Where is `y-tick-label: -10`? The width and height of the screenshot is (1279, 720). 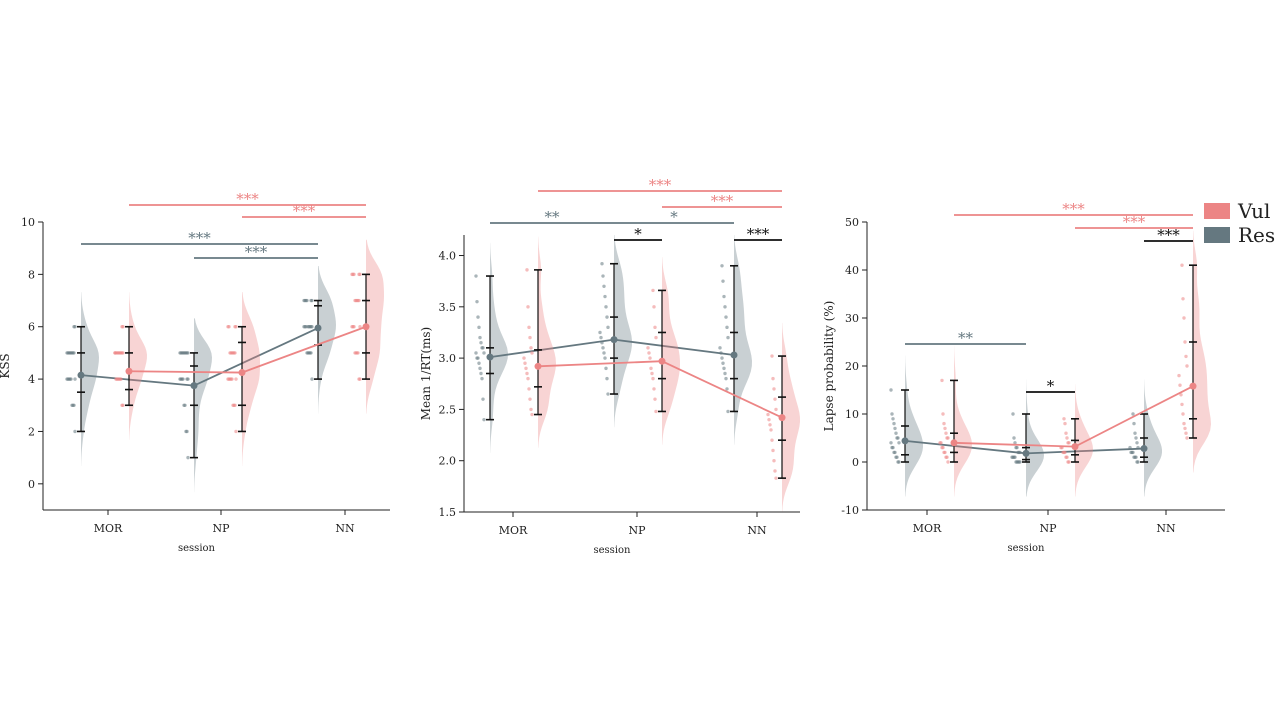 y-tick-label: -10 is located at coordinates (850, 510).